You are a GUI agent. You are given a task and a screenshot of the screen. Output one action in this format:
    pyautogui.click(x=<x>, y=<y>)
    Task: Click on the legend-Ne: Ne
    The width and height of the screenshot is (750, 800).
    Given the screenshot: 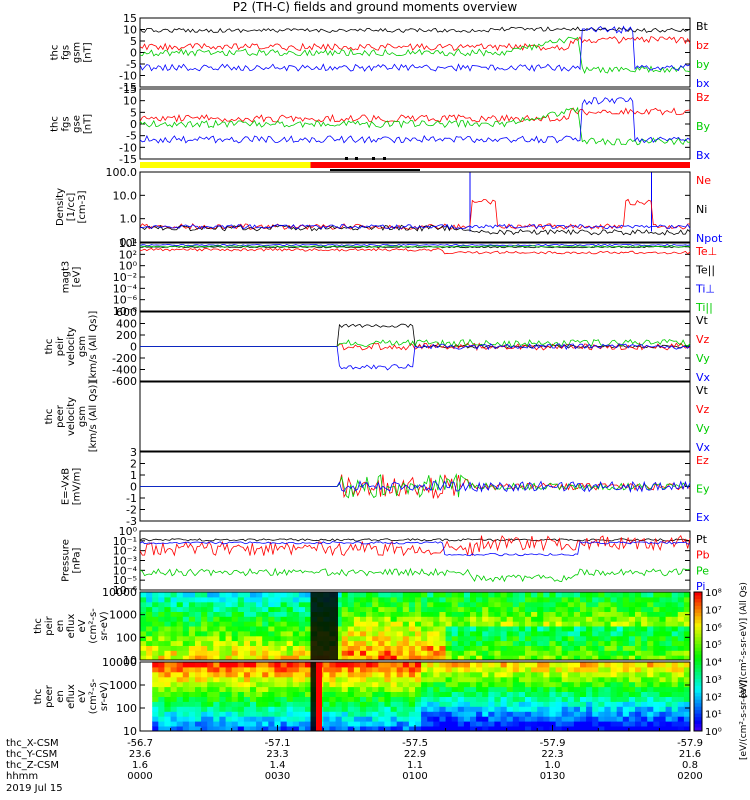 What is the action you would take?
    pyautogui.click(x=703, y=180)
    